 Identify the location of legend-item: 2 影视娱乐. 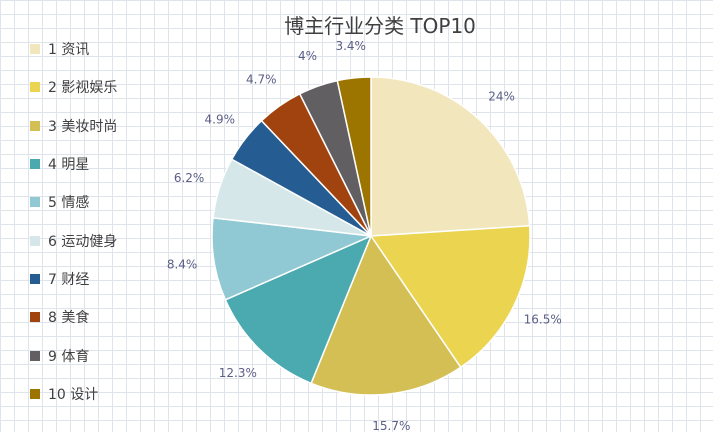
(73, 87).